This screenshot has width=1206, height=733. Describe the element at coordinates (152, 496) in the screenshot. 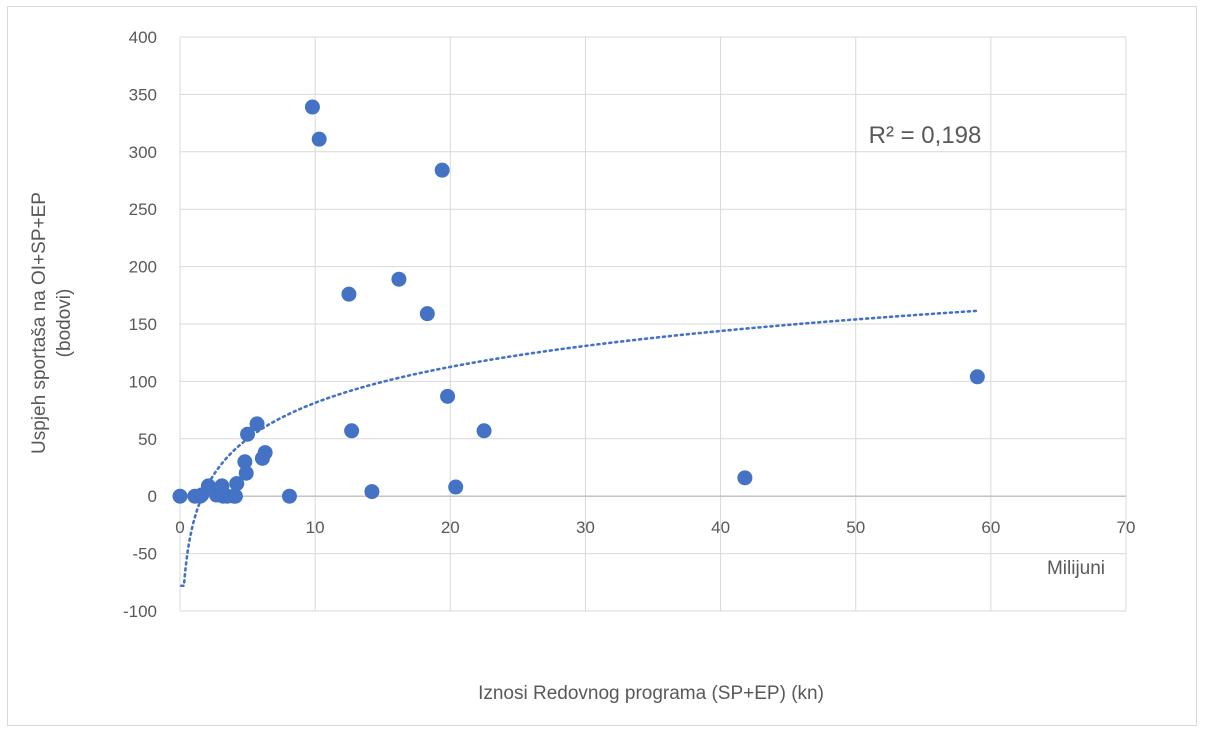

I see `y-tick-label: 0` at that location.